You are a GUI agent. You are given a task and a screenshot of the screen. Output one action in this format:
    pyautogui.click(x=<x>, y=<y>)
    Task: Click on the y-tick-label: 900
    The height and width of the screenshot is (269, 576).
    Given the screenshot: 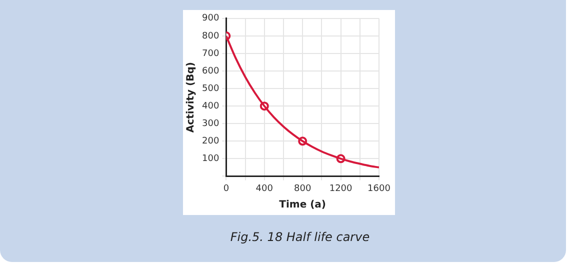 What is the action you would take?
    pyautogui.click(x=211, y=19)
    